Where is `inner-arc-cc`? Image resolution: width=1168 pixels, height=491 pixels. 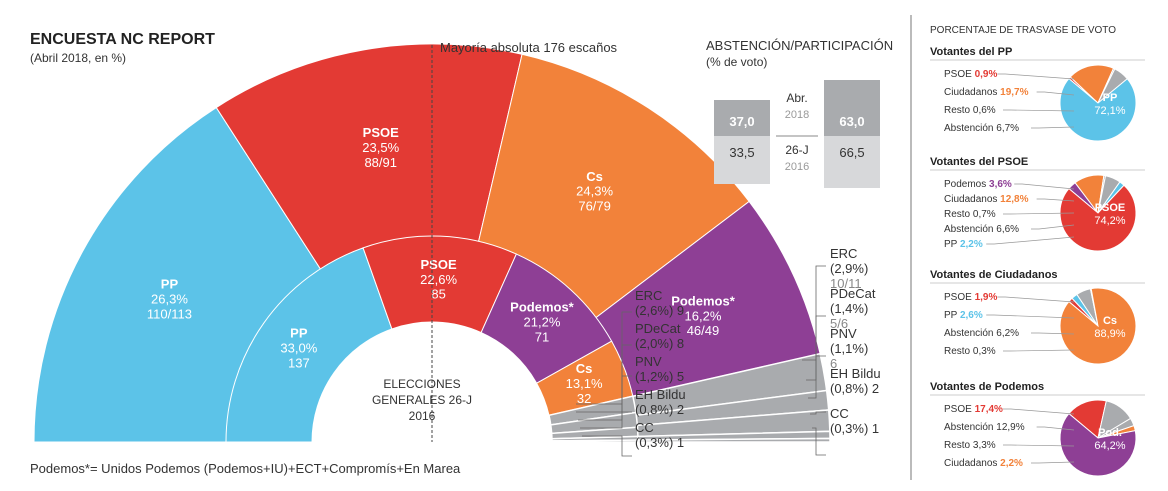 inner-arc-cc is located at coordinates (595, 441).